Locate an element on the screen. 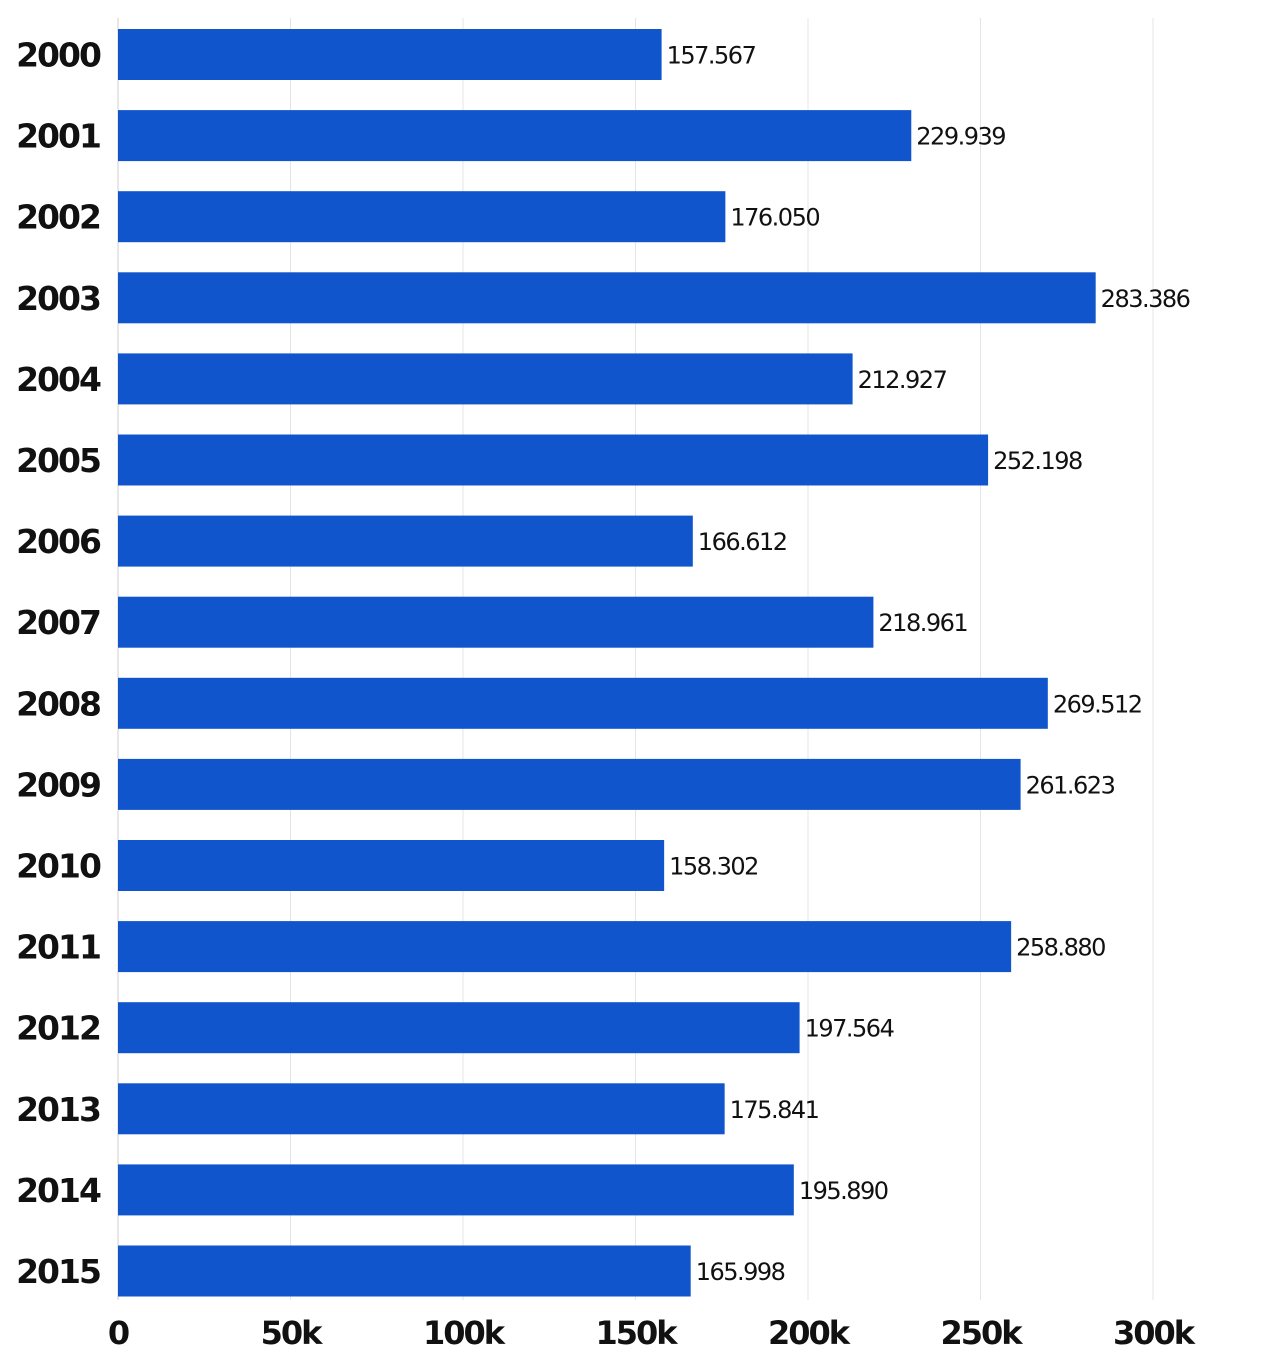  category-label-2000: 2000 is located at coordinates (58, 55).